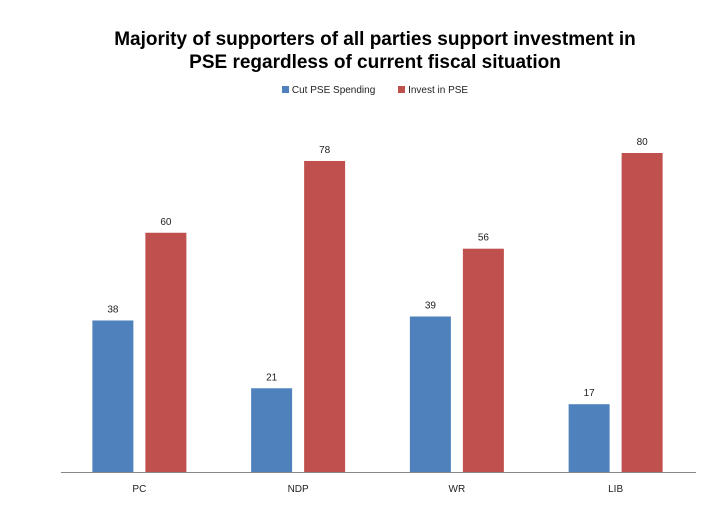 The height and width of the screenshot is (512, 720). Describe the element at coordinates (643, 142) in the screenshot. I see `data-label-lib-invest: 80` at that location.